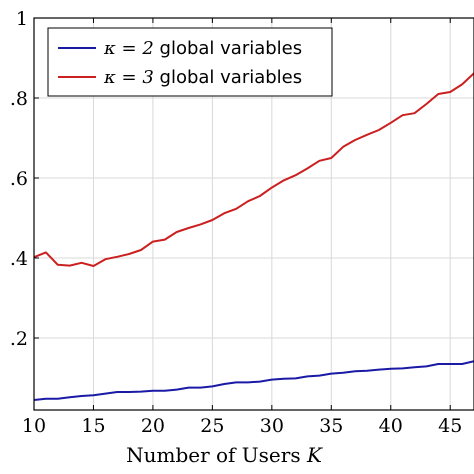  What do you see at coordinates (22, 19) in the screenshot?
I see `y-tick-label: 1` at bounding box center [22, 19].